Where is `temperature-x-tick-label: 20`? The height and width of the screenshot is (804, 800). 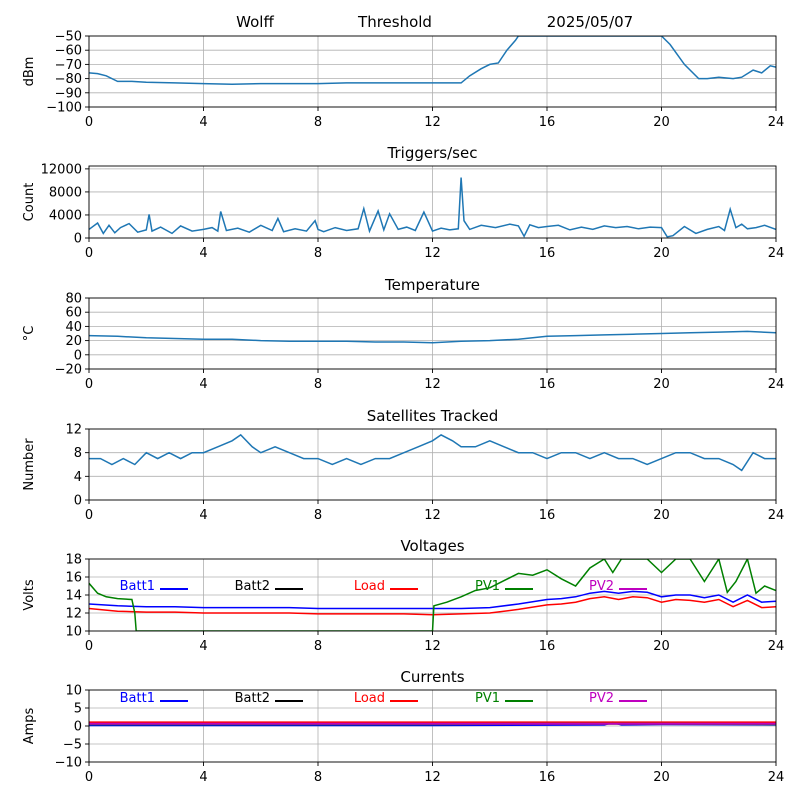
temperature-x-tick-label: 20 is located at coordinates (661, 384).